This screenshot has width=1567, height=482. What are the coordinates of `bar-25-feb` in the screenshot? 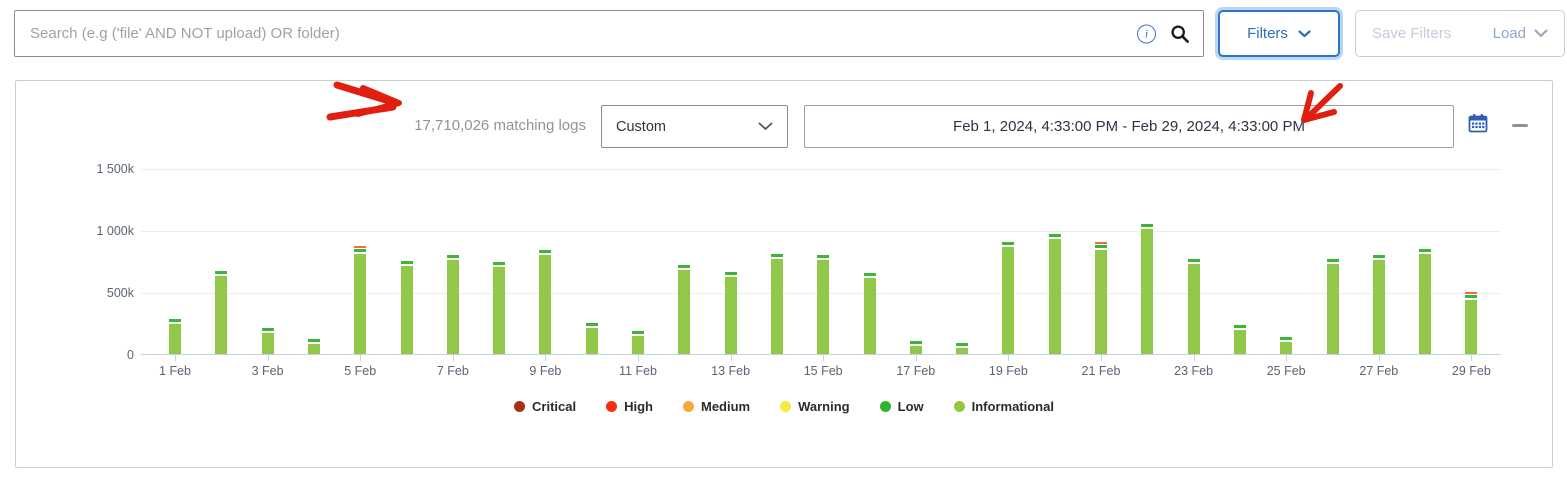 It's located at (1286, 345).